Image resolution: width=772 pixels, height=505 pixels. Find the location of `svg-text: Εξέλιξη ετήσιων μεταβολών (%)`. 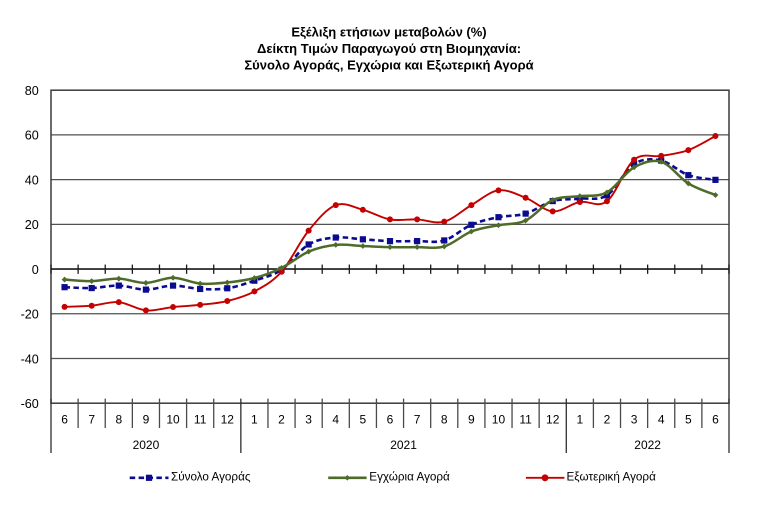

svg-text: Εξέλιξη ετήσιων μεταβολών (%) is located at coordinates (388, 31).